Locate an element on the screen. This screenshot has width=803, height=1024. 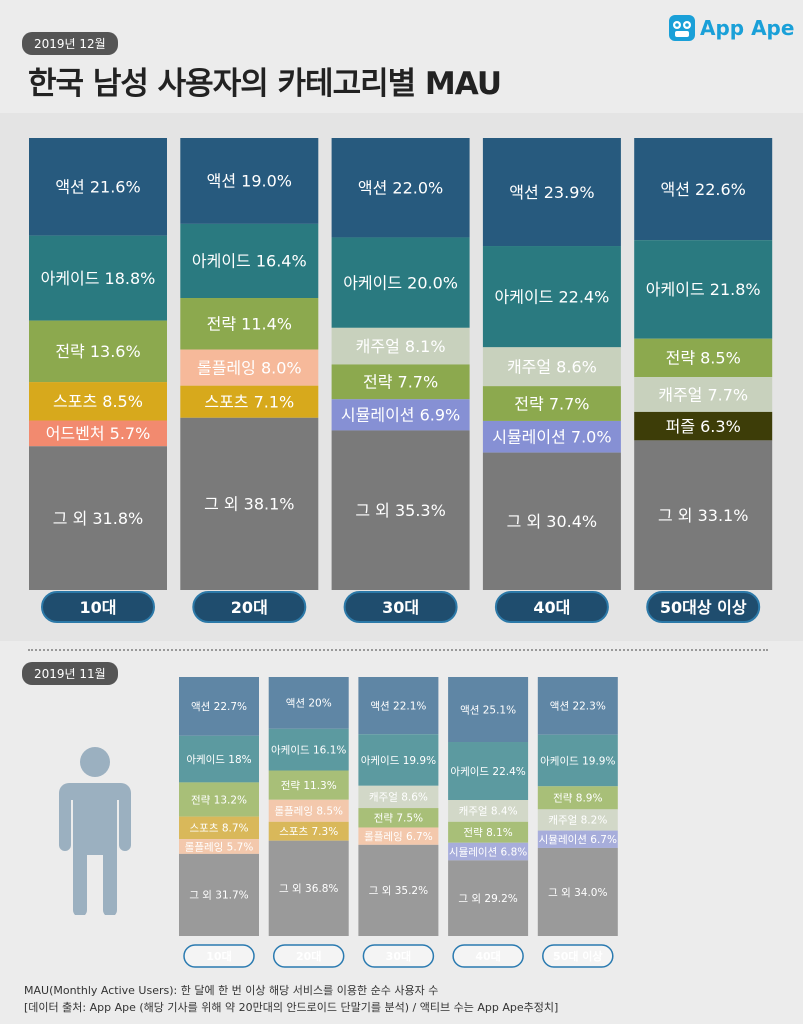
segment-label: 그 외 34.0% is located at coordinates (577, 893).